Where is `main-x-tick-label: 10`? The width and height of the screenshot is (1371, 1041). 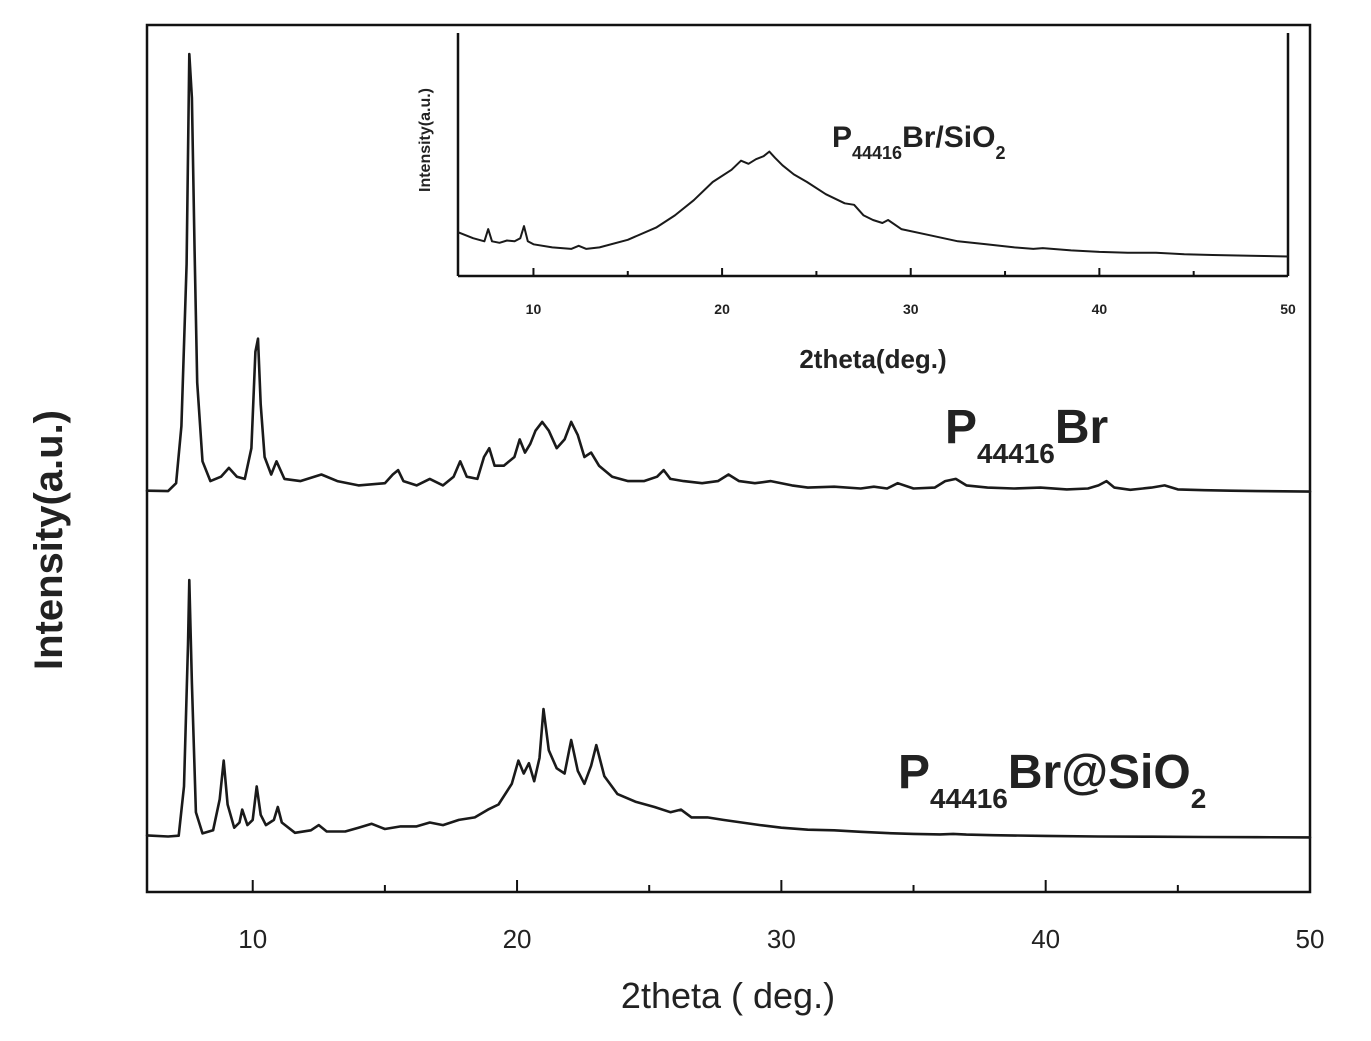
main-x-tick-label: 10 is located at coordinates (252, 939).